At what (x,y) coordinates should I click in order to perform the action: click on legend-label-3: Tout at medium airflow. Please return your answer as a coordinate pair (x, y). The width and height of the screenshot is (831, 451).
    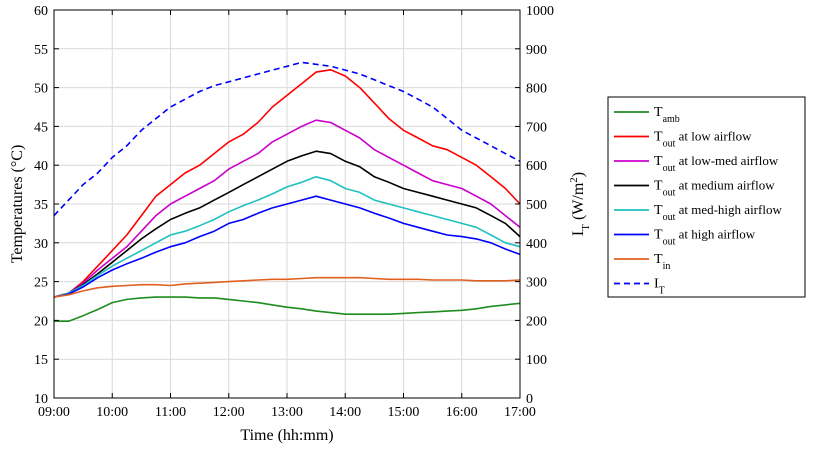
    Looking at the image, I should click on (714, 188).